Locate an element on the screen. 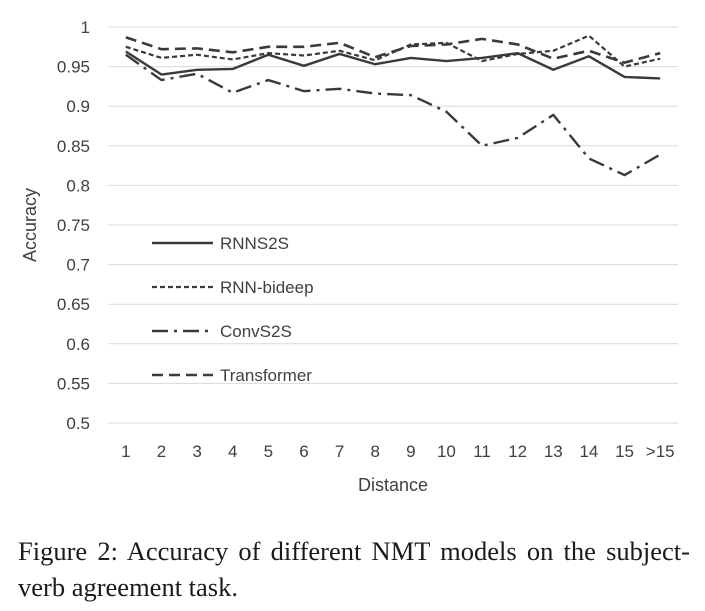 This screenshot has width=705, height=611. x-tick-label: 15 is located at coordinates (624, 451).